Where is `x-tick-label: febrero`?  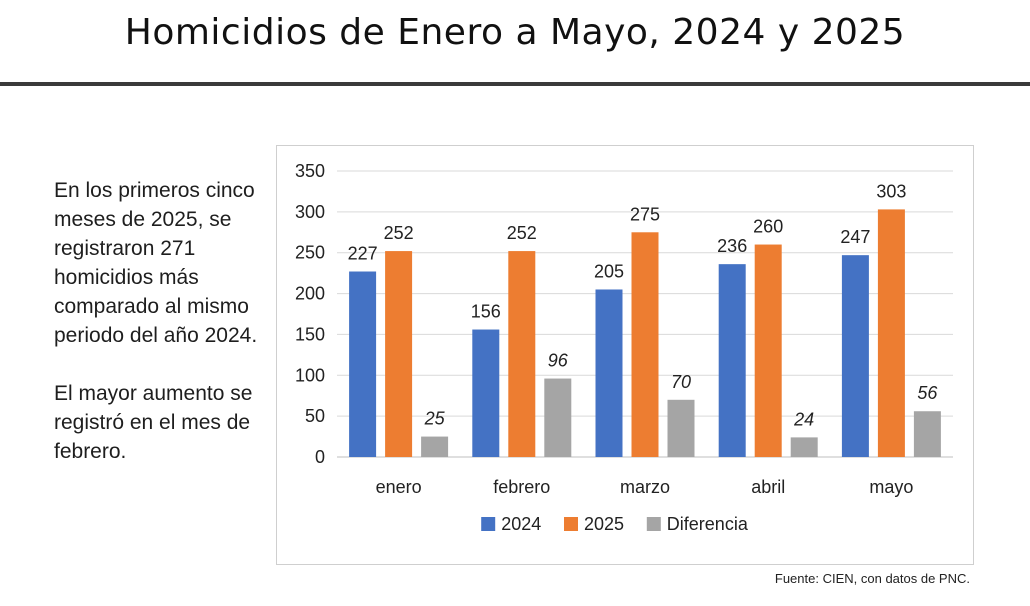
x-tick-label: febrero is located at coordinates (521, 487).